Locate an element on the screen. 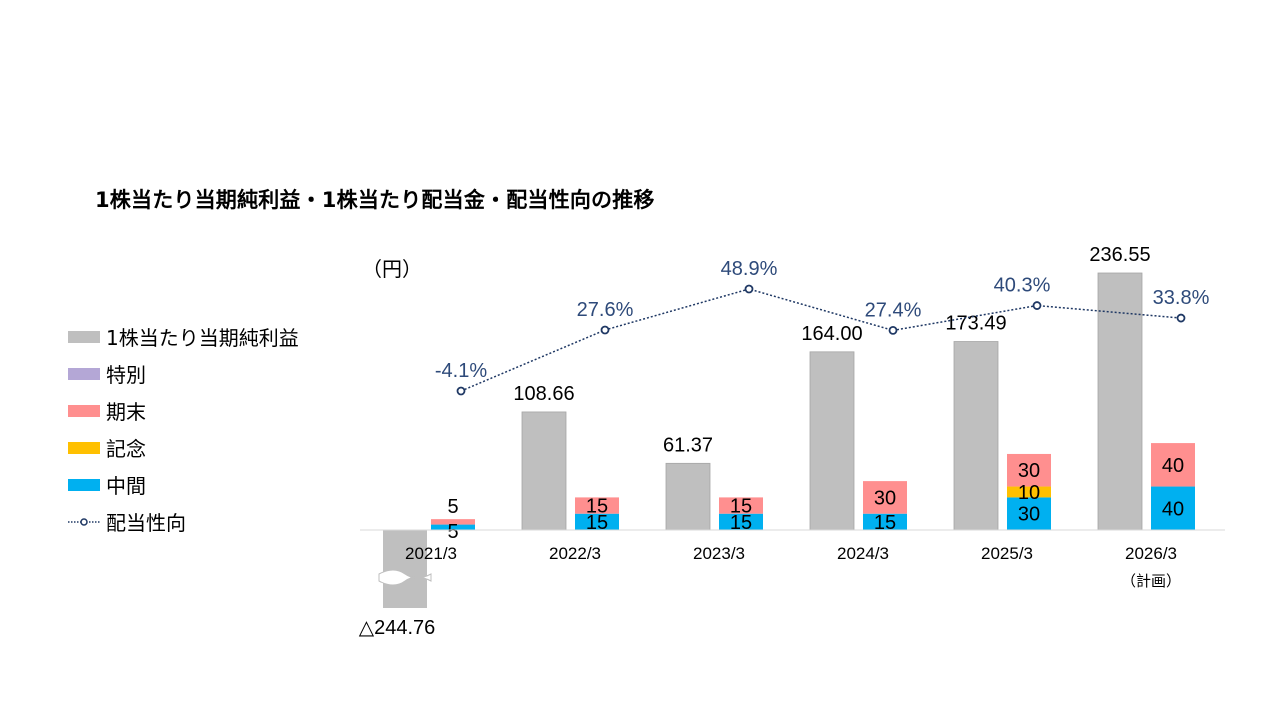 This screenshot has width=1280, height=720. label-eps: 236.55 is located at coordinates (1119, 255).